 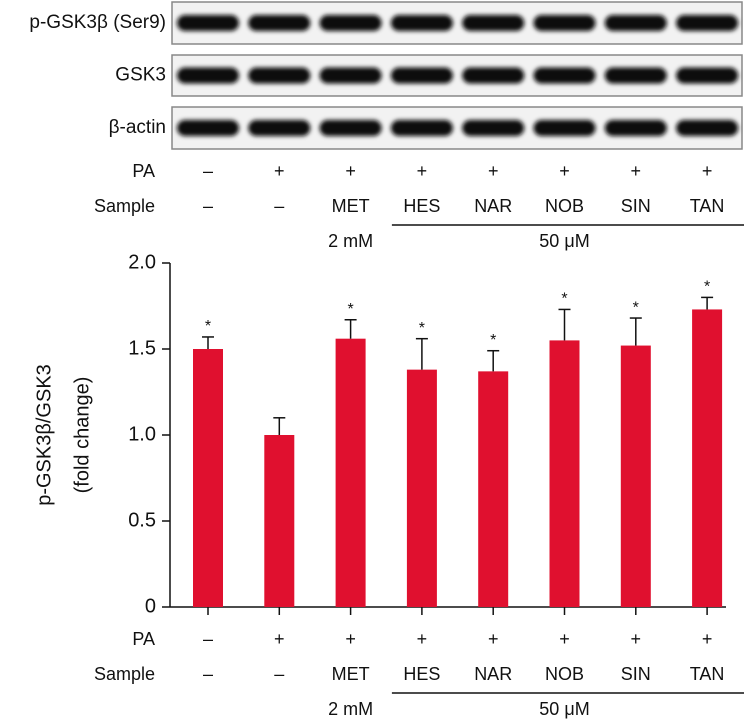 What do you see at coordinates (140, 75) in the screenshot?
I see `blot-label: GSK3` at bounding box center [140, 75].